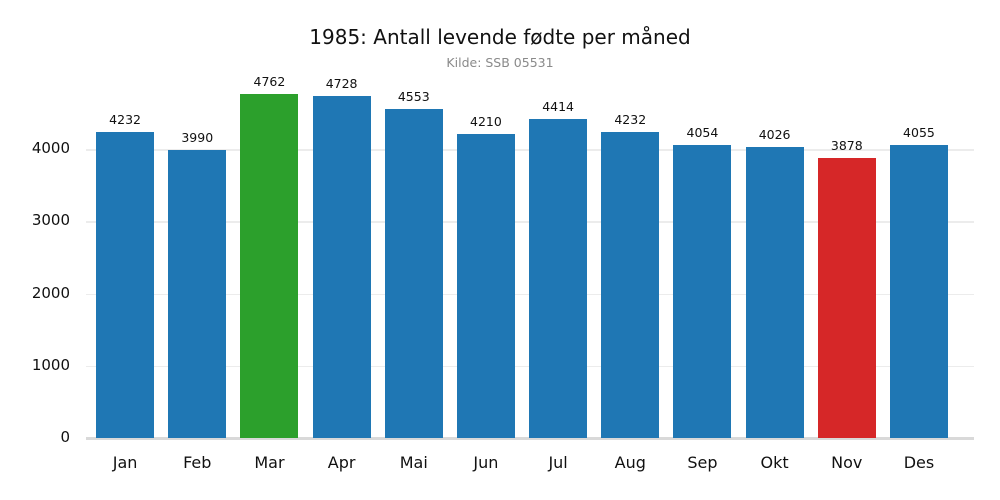  Describe the element at coordinates (846, 297) in the screenshot. I see `bar-nov` at that location.